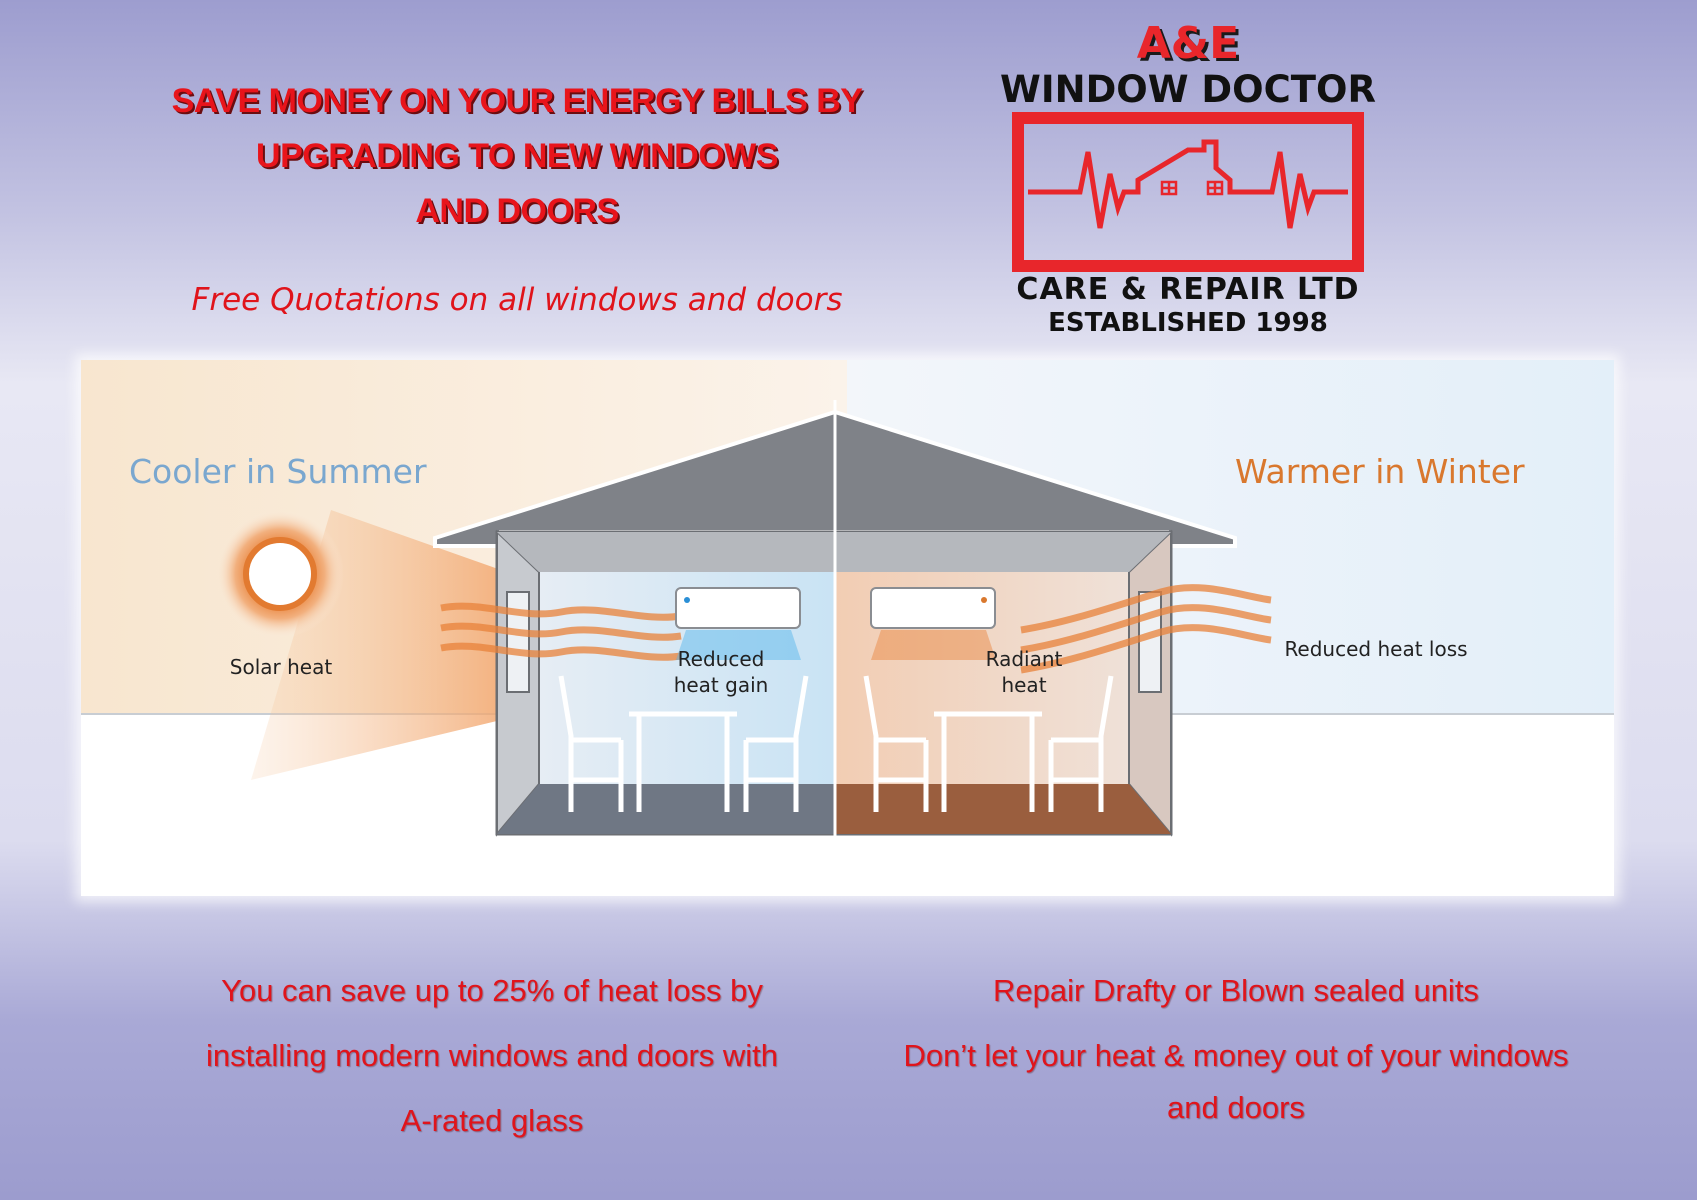  I want to click on air-conditioner-cool-icon, so click(738, 608).